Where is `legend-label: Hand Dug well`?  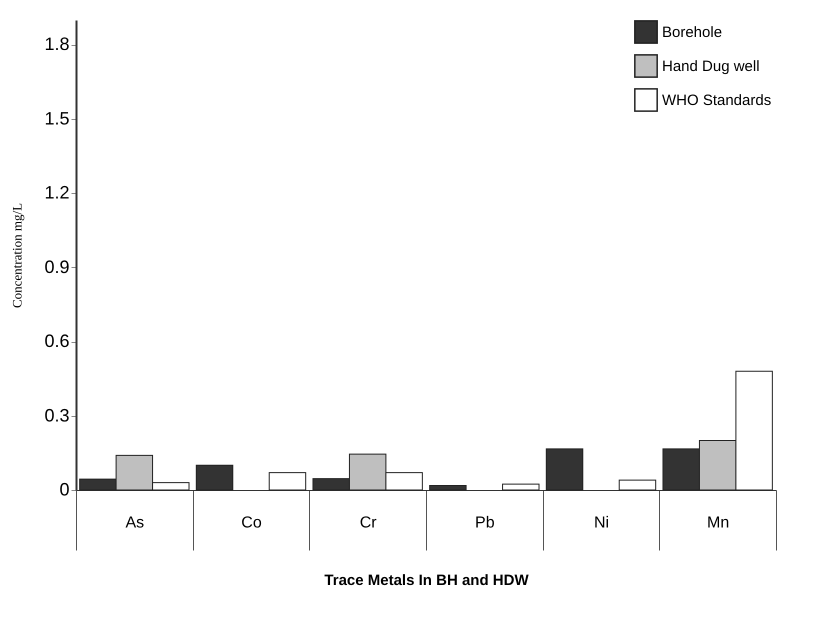 legend-label: Hand Dug well is located at coordinates (711, 66).